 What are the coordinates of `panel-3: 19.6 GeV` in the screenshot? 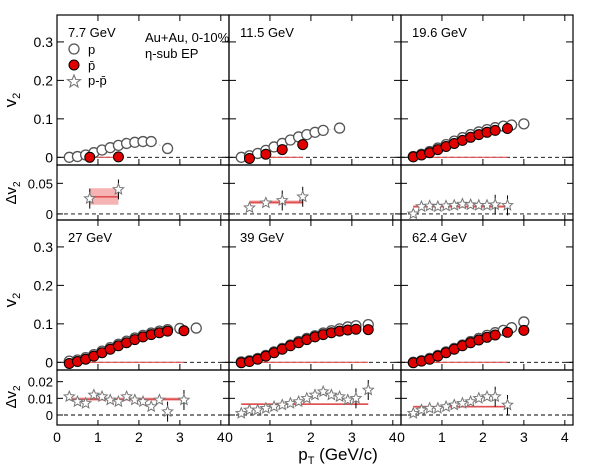 It's located at (487, 117).